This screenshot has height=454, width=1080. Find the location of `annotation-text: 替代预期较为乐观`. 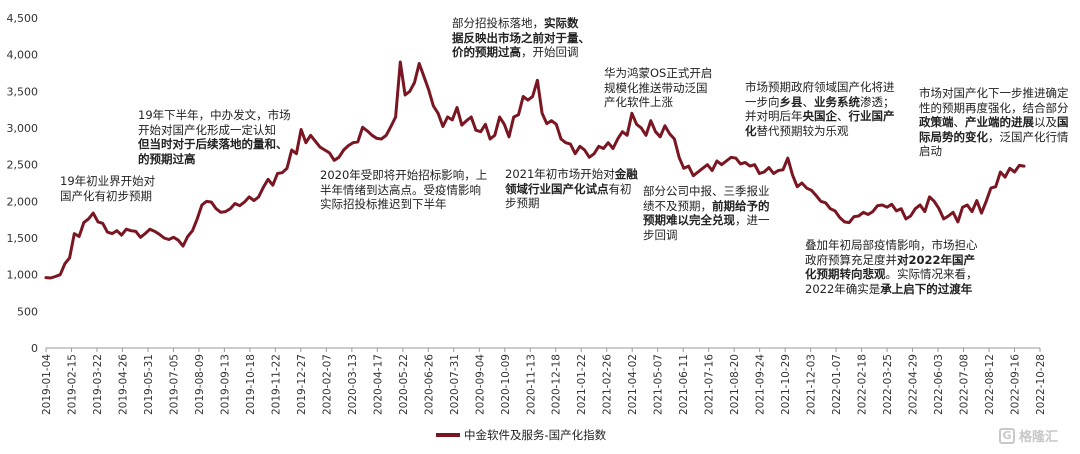

annotation-text: 替代预期较为乐观 is located at coordinates (802, 130).